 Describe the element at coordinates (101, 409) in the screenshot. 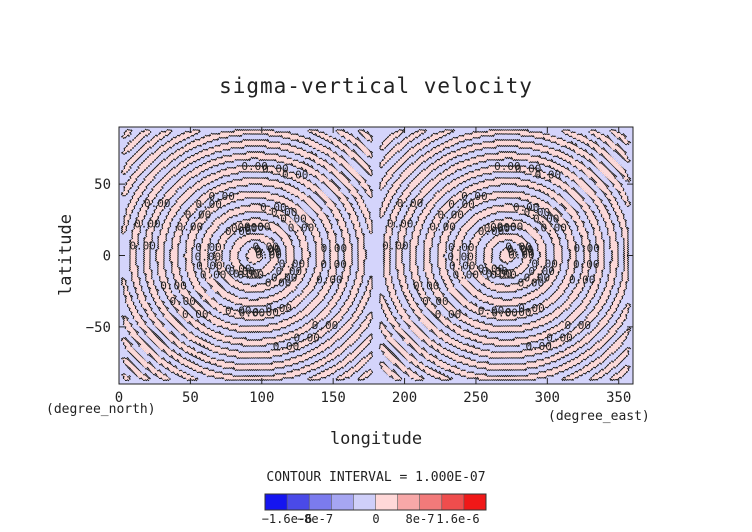

I see `y-unit-label: (degree_north)` at that location.